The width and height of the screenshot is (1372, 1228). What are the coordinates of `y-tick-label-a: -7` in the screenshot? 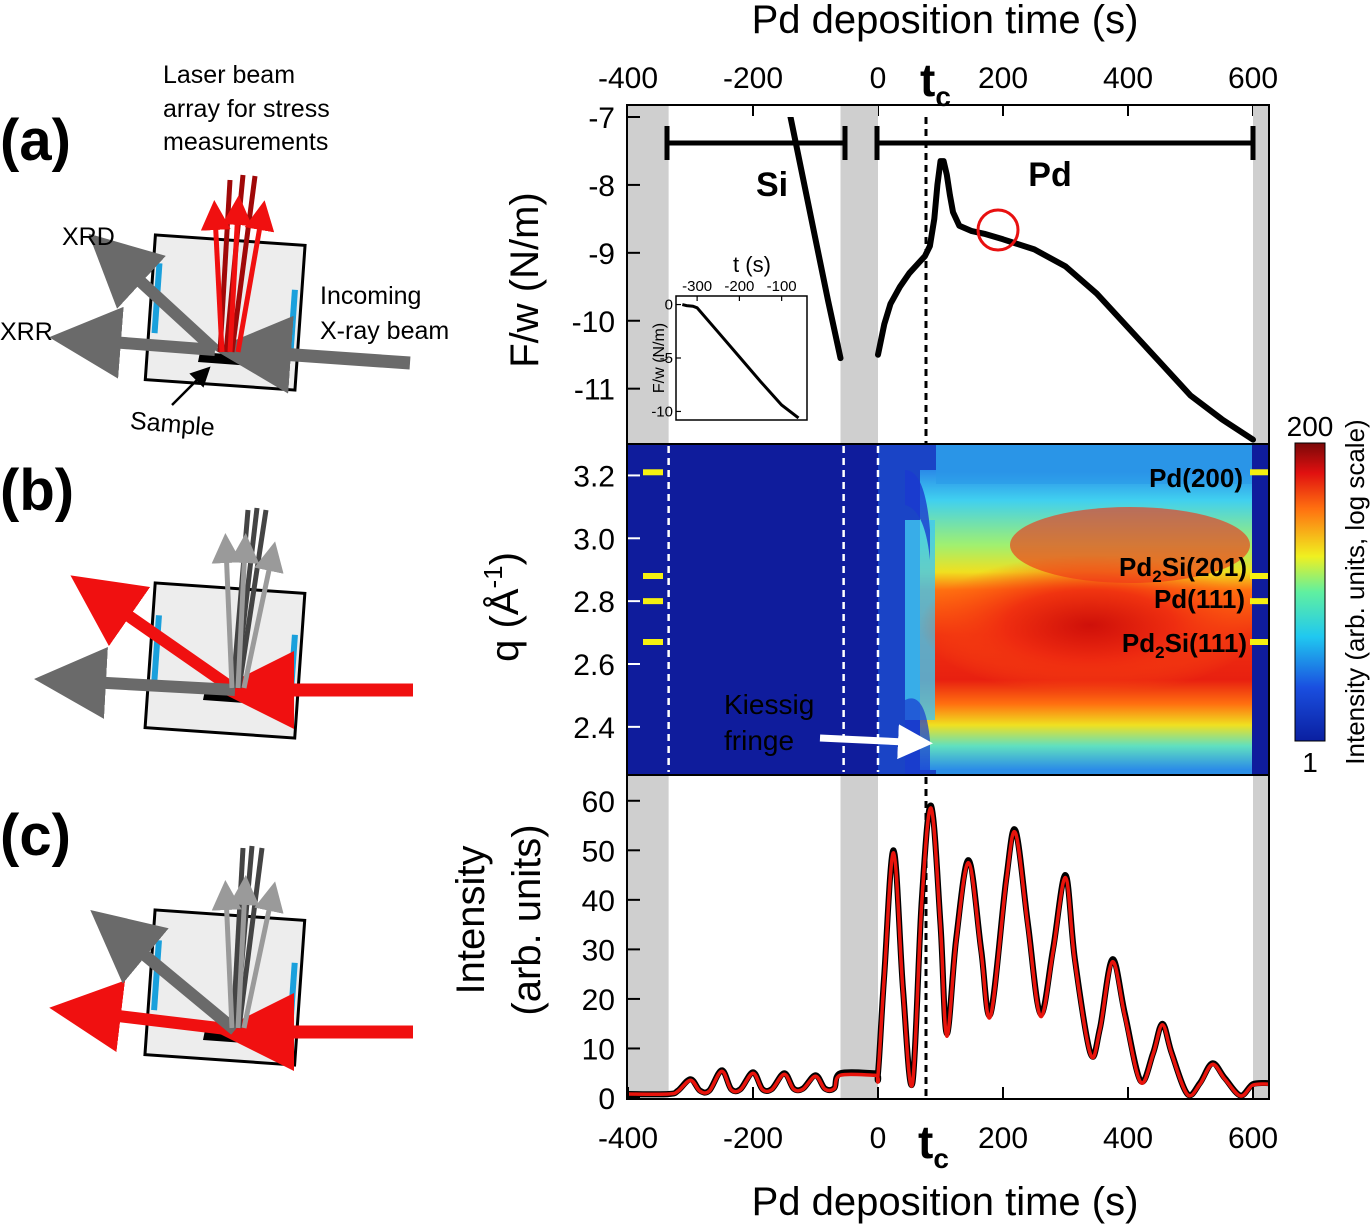 It's located at (601, 118).